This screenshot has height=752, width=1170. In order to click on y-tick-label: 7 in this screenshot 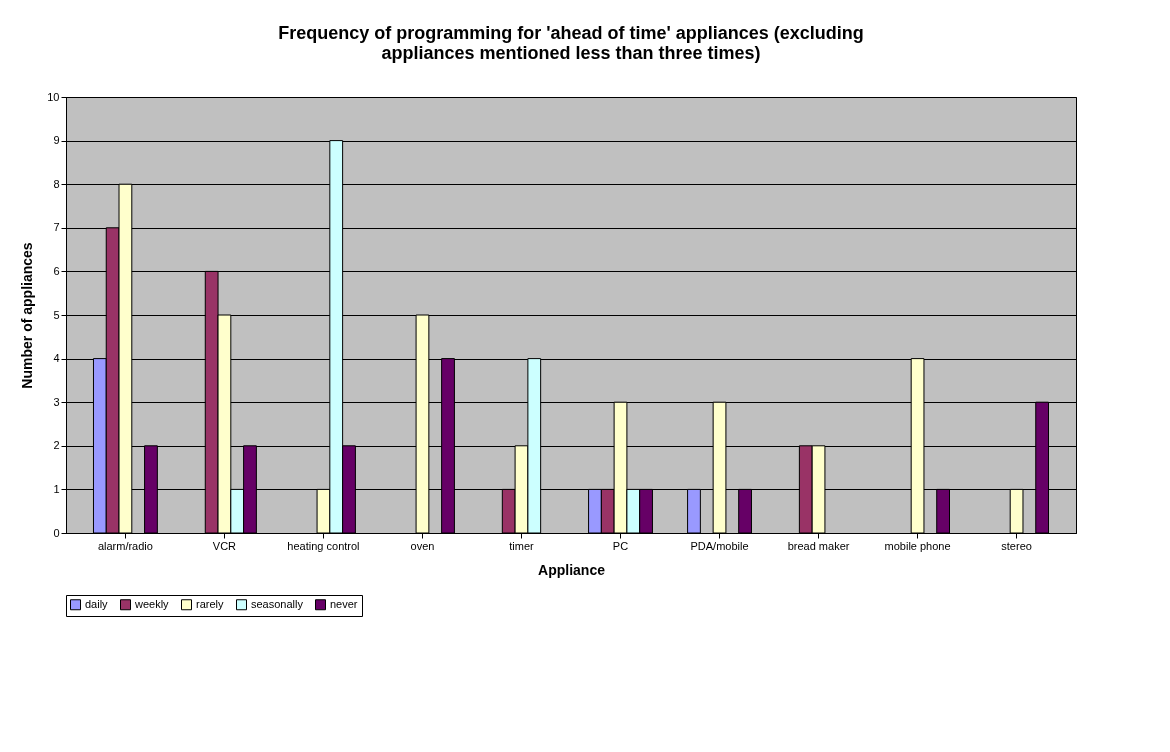, I will do `click(56, 227)`.